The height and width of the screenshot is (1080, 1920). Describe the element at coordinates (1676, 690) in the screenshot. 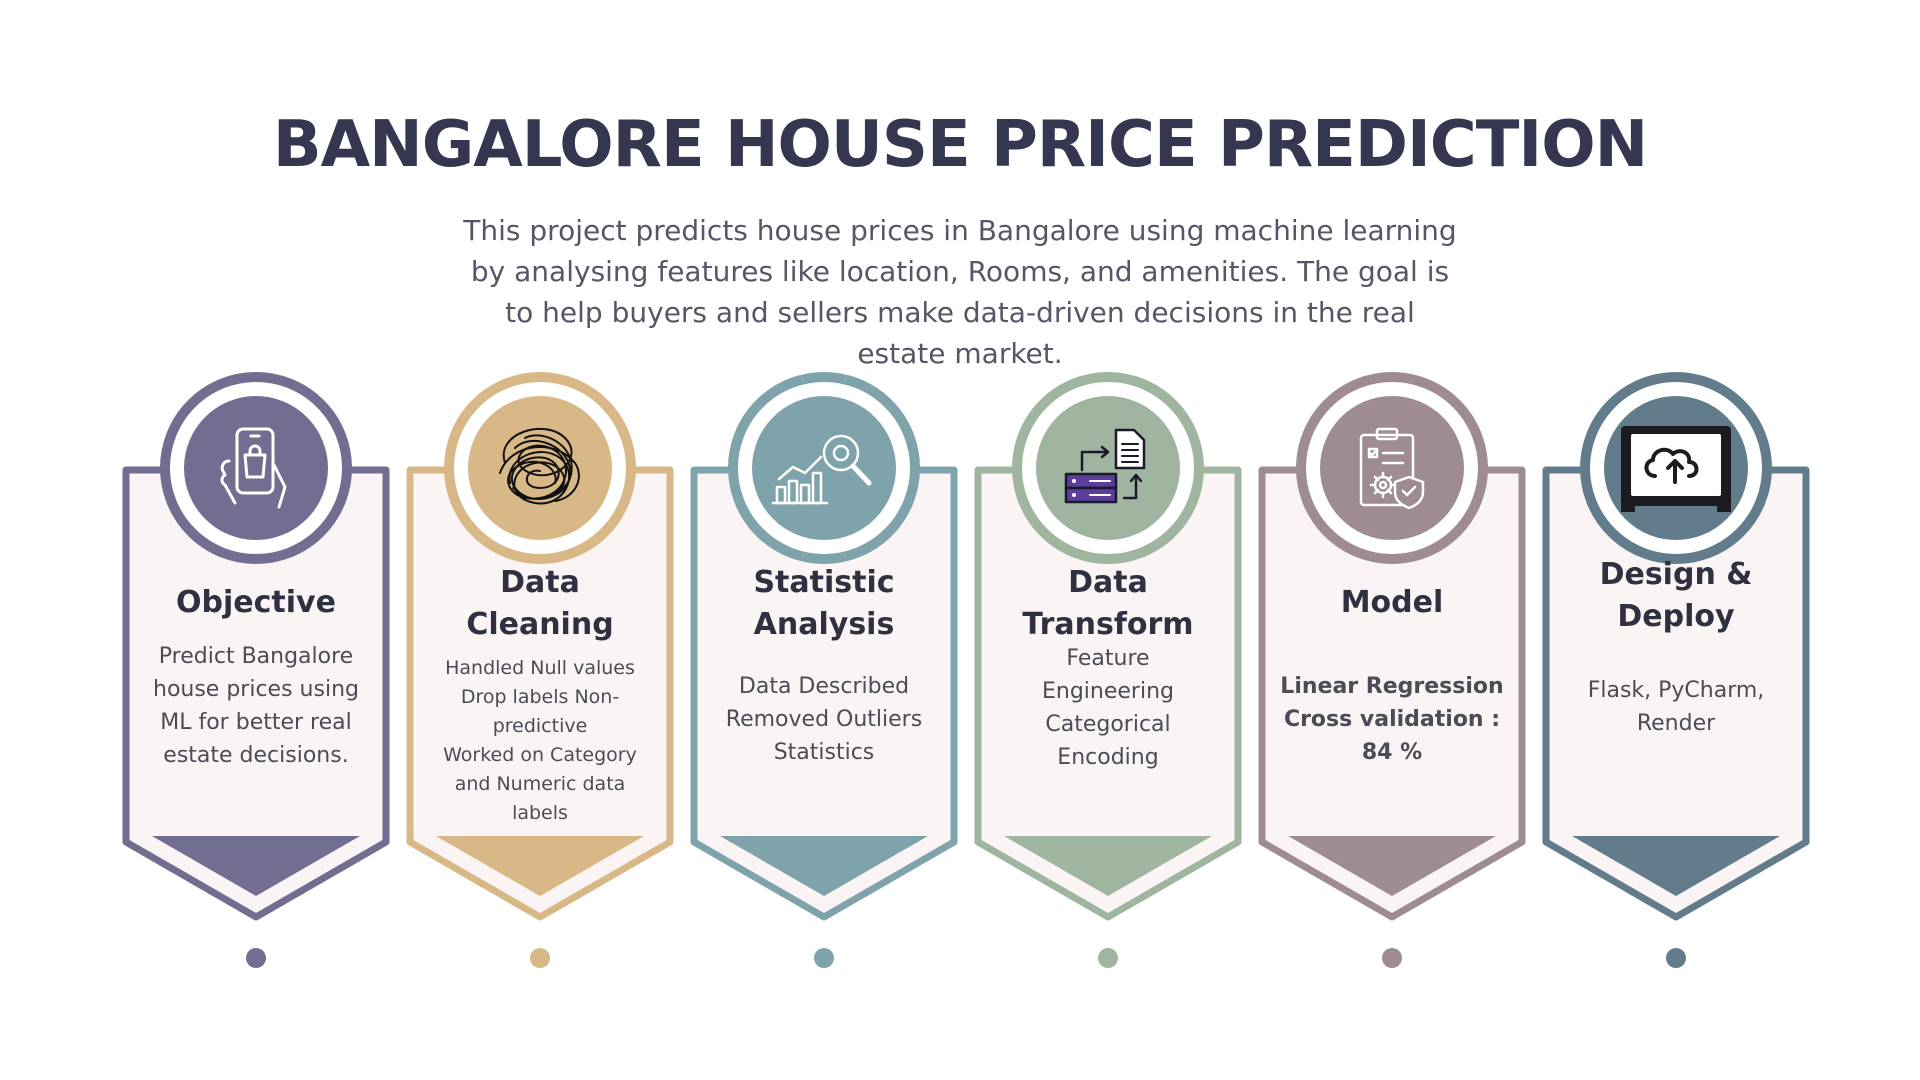

I see `card-body-line: Flask, PyCharm,` at that location.